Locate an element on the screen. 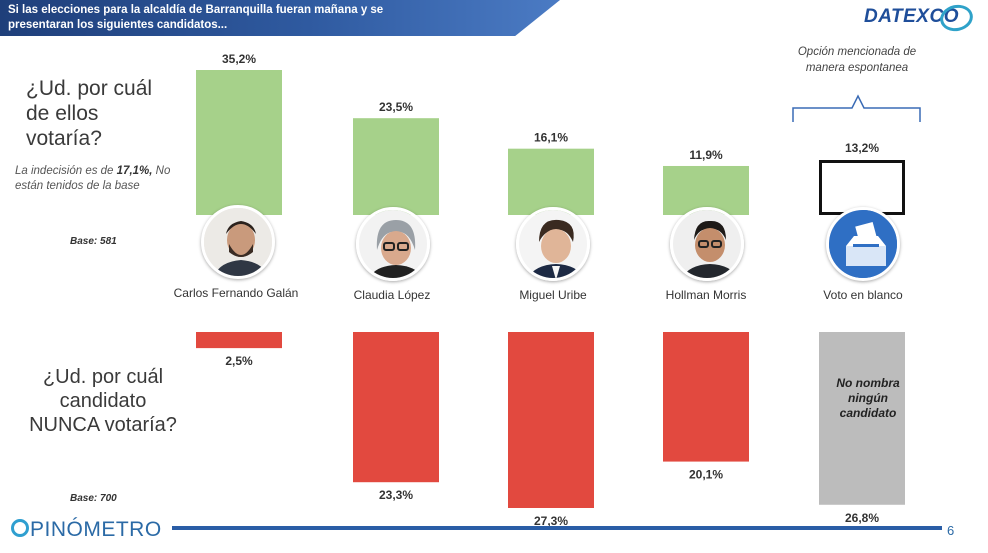  no-name-label: No nombra ningún candidato is located at coordinates (868, 398).